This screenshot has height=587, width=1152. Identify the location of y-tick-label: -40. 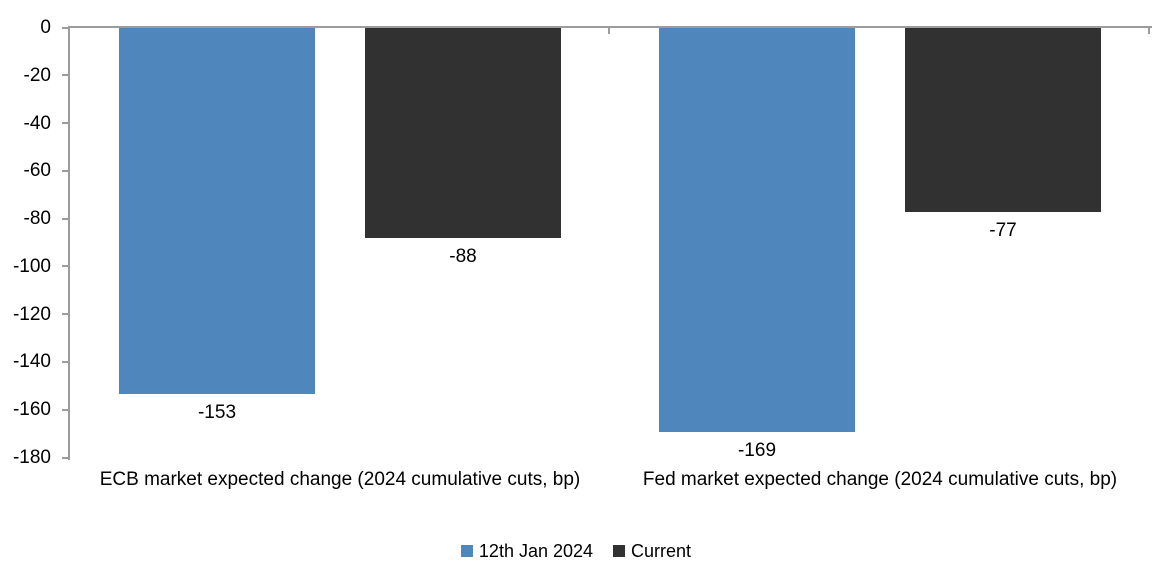
(37, 123).